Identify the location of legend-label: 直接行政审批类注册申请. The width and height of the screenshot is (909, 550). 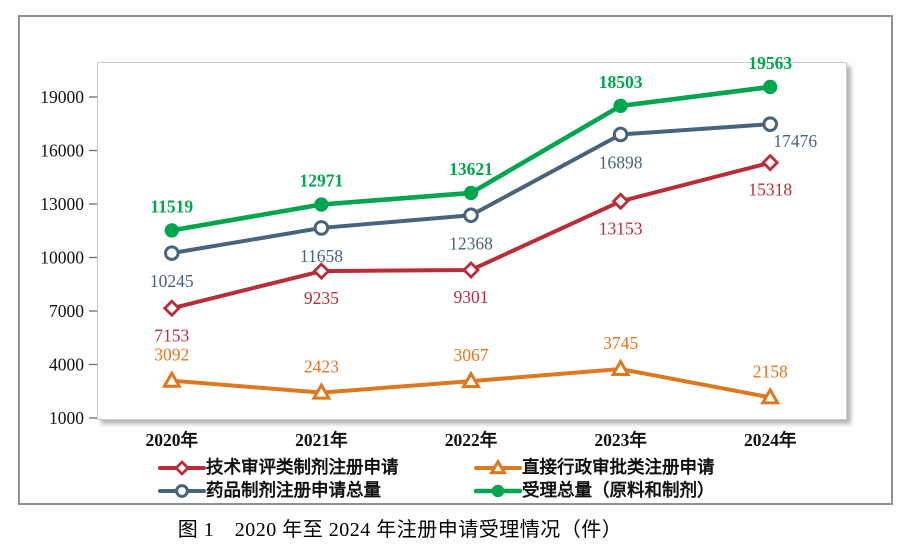
(618, 467).